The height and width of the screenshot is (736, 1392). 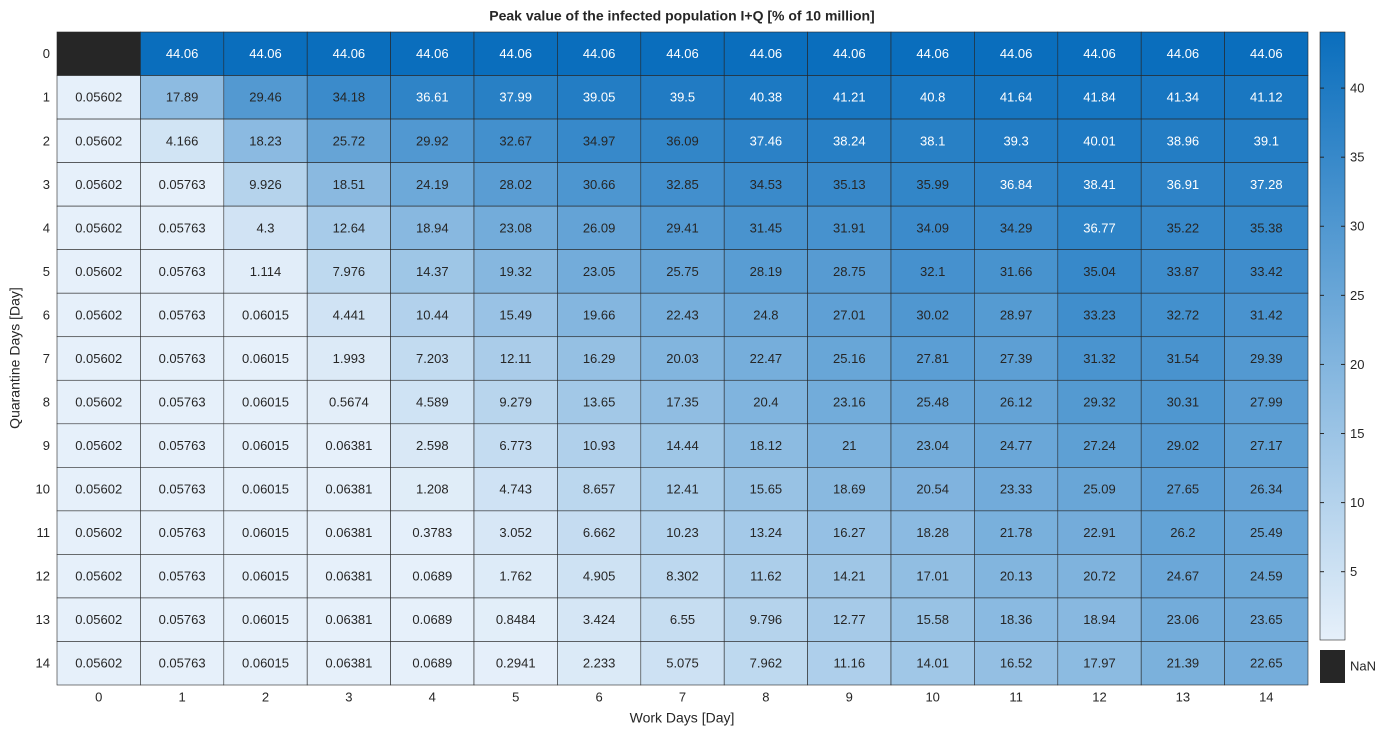 I want to click on cell-label: 7.976, so click(x=349, y=271).